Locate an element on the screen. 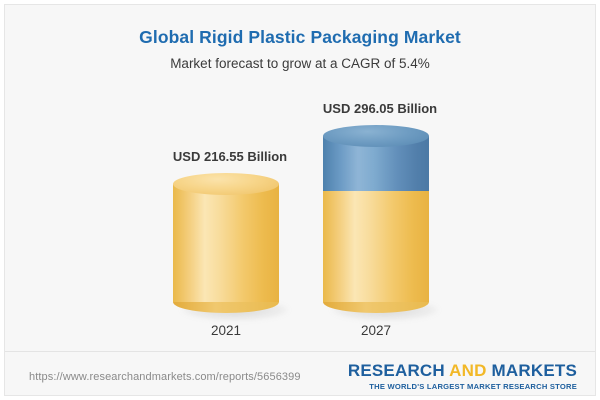  page-title: Global Rigid Plastic Packaging Market is located at coordinates (300, 37).